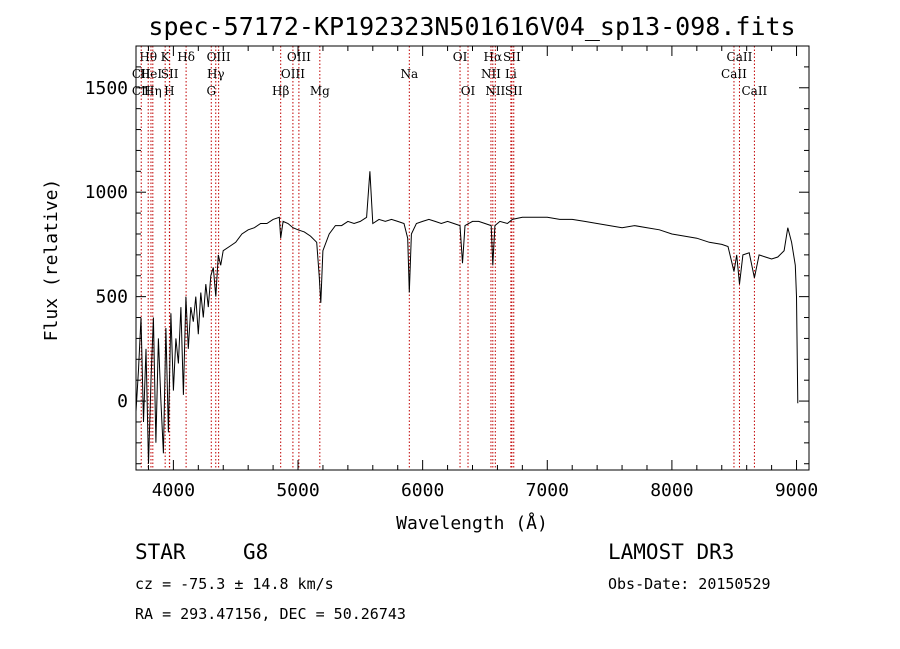 The height and width of the screenshot is (649, 900). Describe the element at coordinates (151, 74) in the screenshot. I see `line-marker-label: HeI` at that location.